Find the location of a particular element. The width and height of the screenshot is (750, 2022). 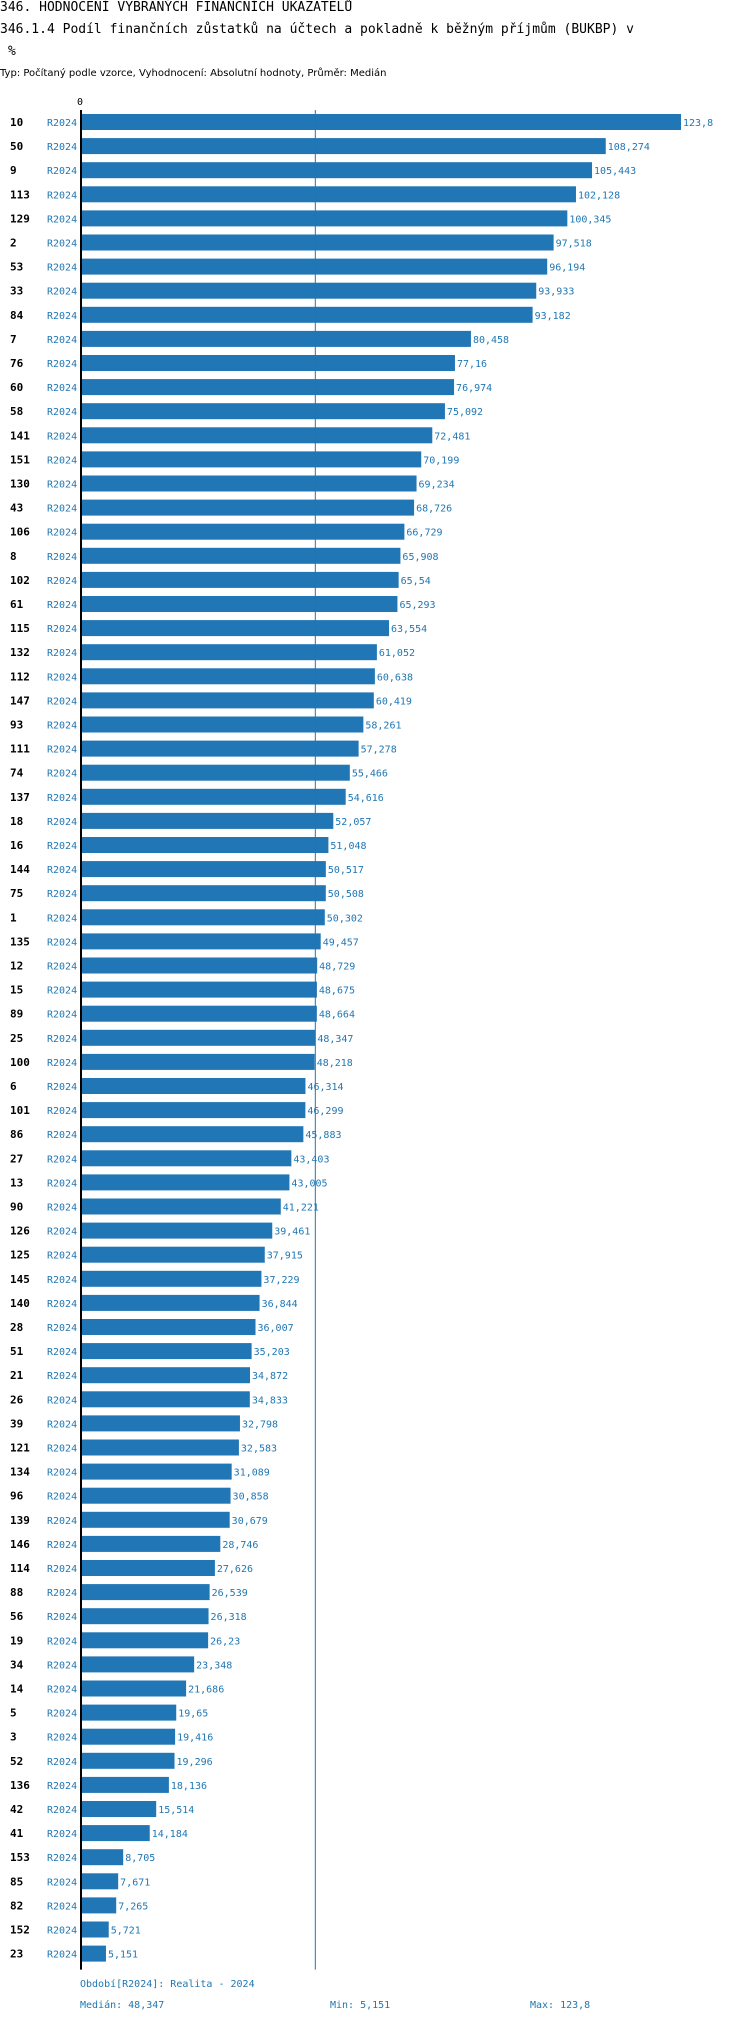

value-label: 60,638 is located at coordinates (395, 677).